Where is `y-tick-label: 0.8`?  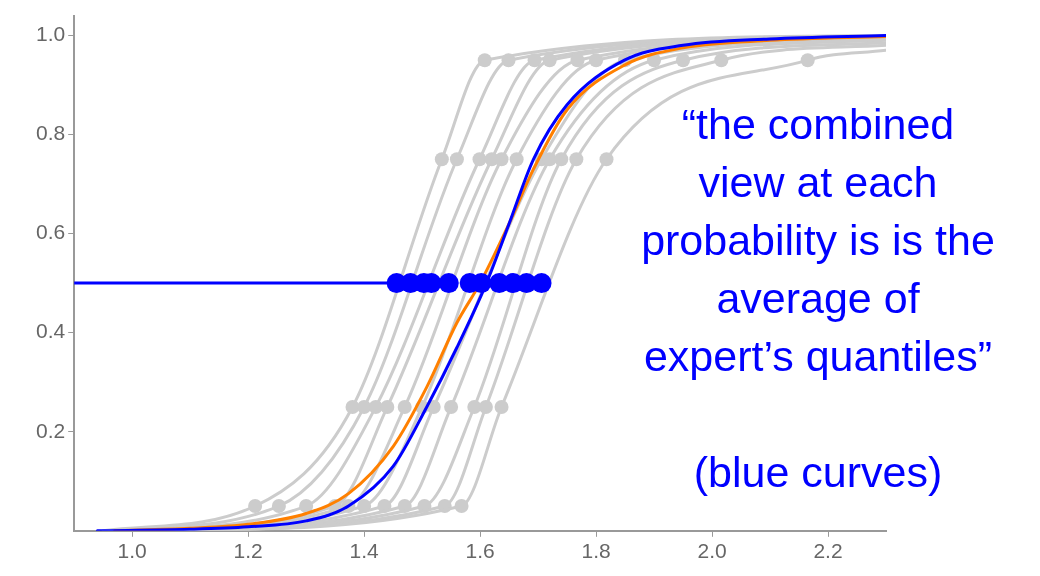 y-tick-label: 0.8 is located at coordinates (50, 133).